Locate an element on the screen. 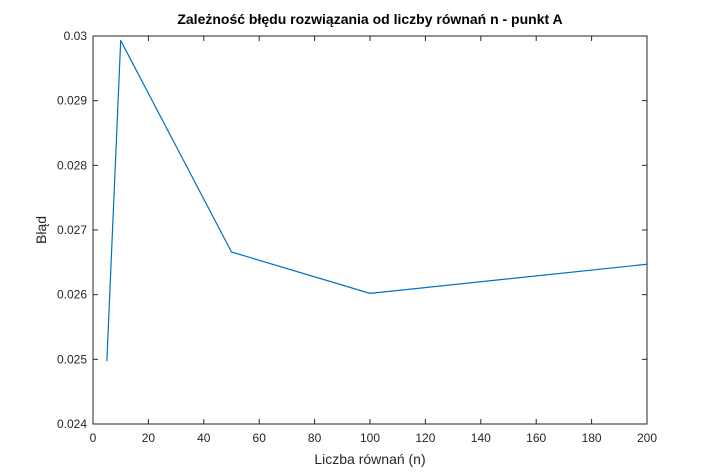  x-tick-label: 120 is located at coordinates (425, 438).